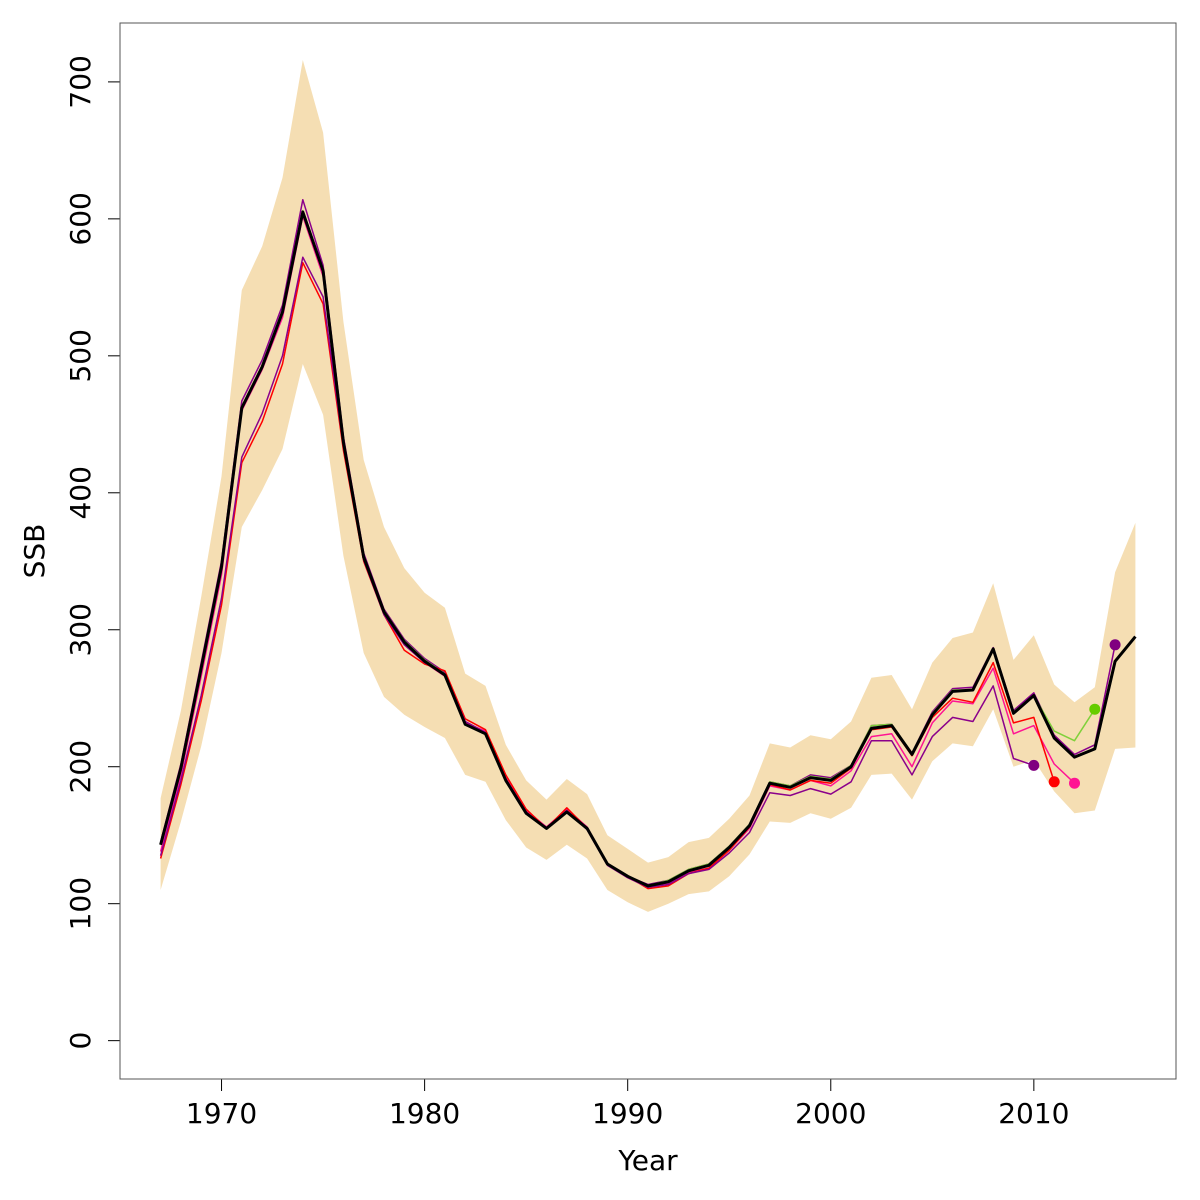 This screenshot has width=1200, height=1200. I want to click on endpoint-marker-2012, so click(1074, 783).